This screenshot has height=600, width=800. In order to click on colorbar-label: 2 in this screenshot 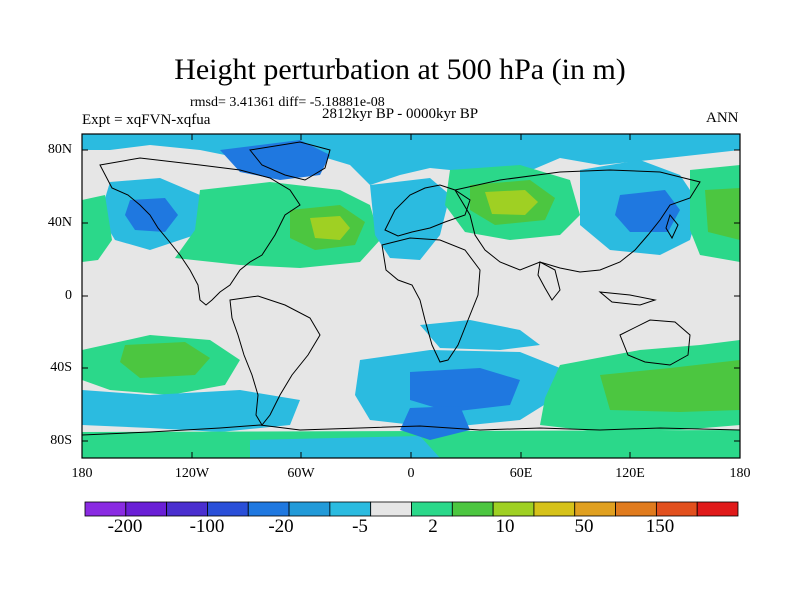, I will do `click(433, 526)`.